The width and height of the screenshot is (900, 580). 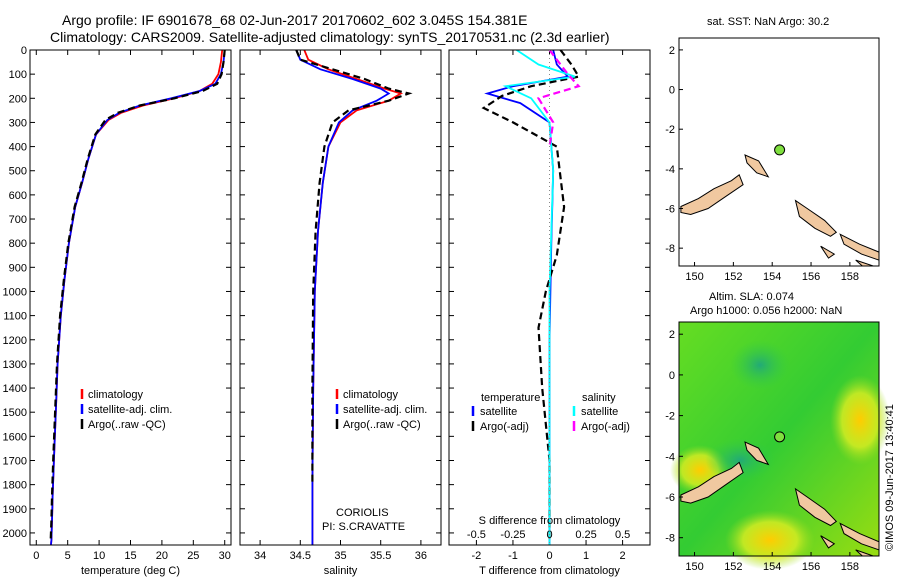 What do you see at coordinates (890, 477) in the screenshot?
I see `watermark: ©IMOS 09-Jun-2017 13:40:41` at bounding box center [890, 477].